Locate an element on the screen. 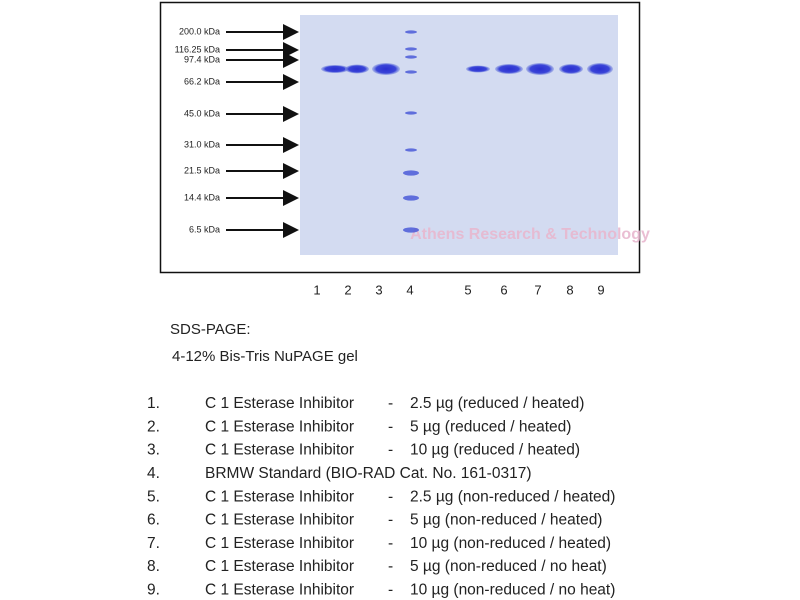 This screenshot has width=800, height=600. marker-label: 66.2 kDa is located at coordinates (202, 81).